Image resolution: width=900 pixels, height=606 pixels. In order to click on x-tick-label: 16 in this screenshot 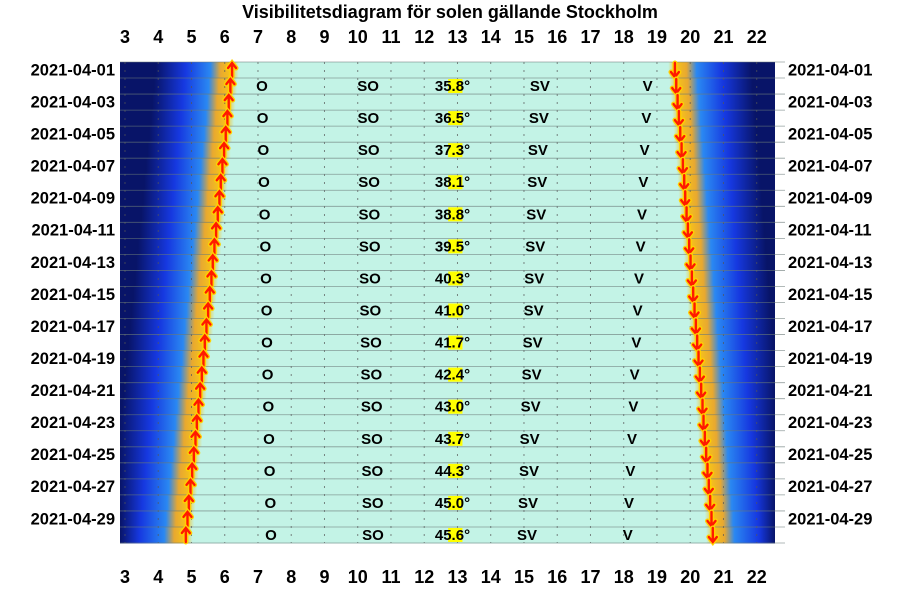, I will do `click(557, 577)`.